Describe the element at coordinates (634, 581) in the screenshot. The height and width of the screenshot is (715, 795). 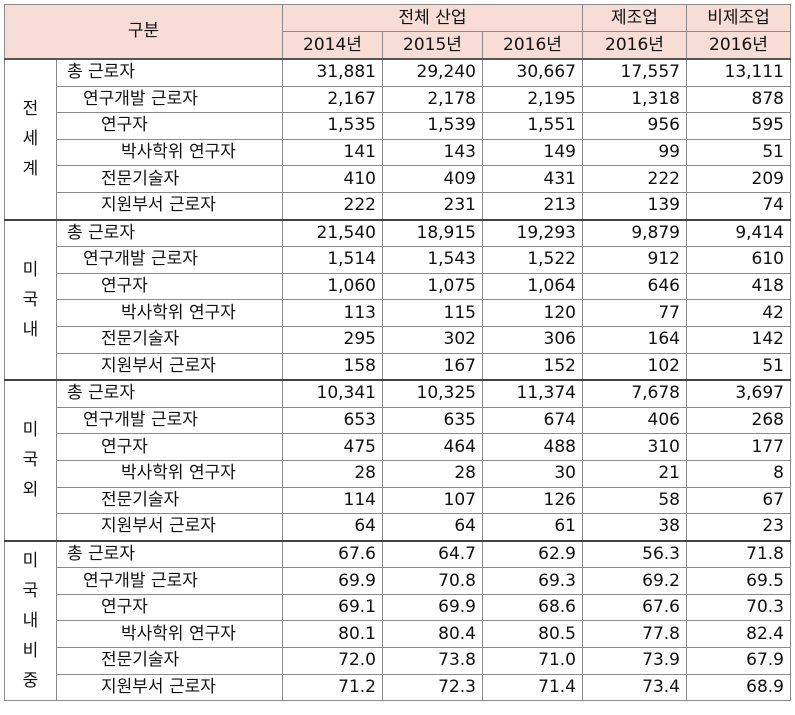
I see `cell-value: 69.2` at that location.